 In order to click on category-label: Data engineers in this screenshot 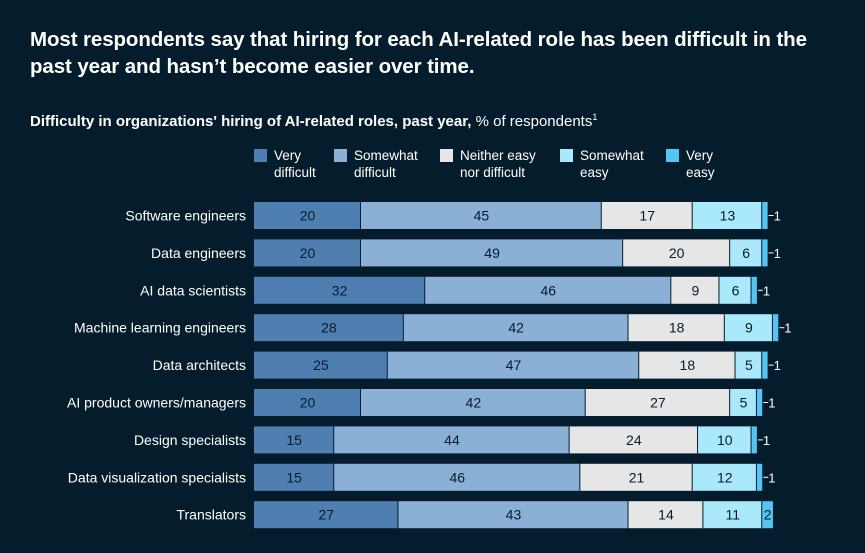, I will do `click(198, 253)`.